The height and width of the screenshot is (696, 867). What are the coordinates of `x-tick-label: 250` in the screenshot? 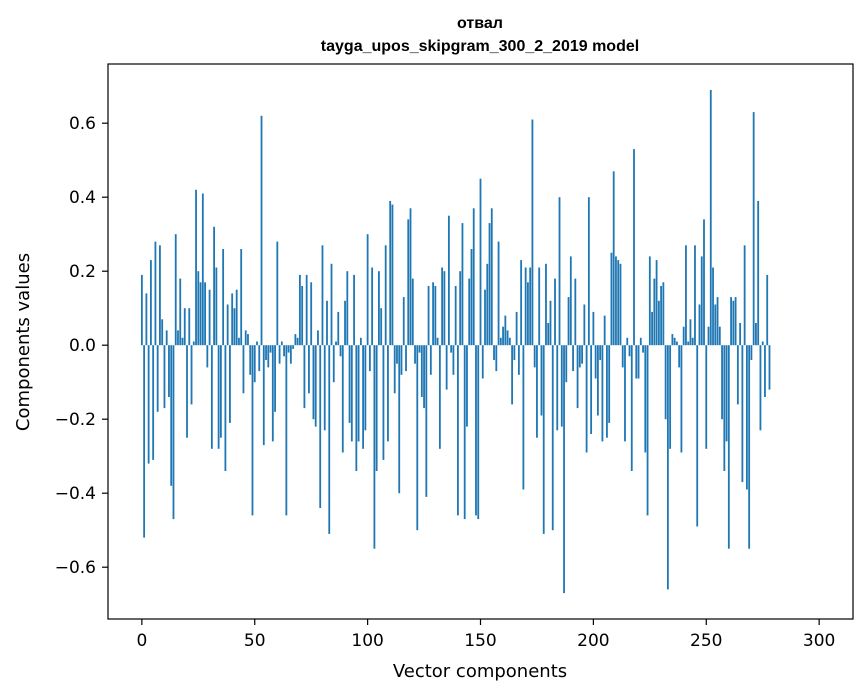 It's located at (706, 641).